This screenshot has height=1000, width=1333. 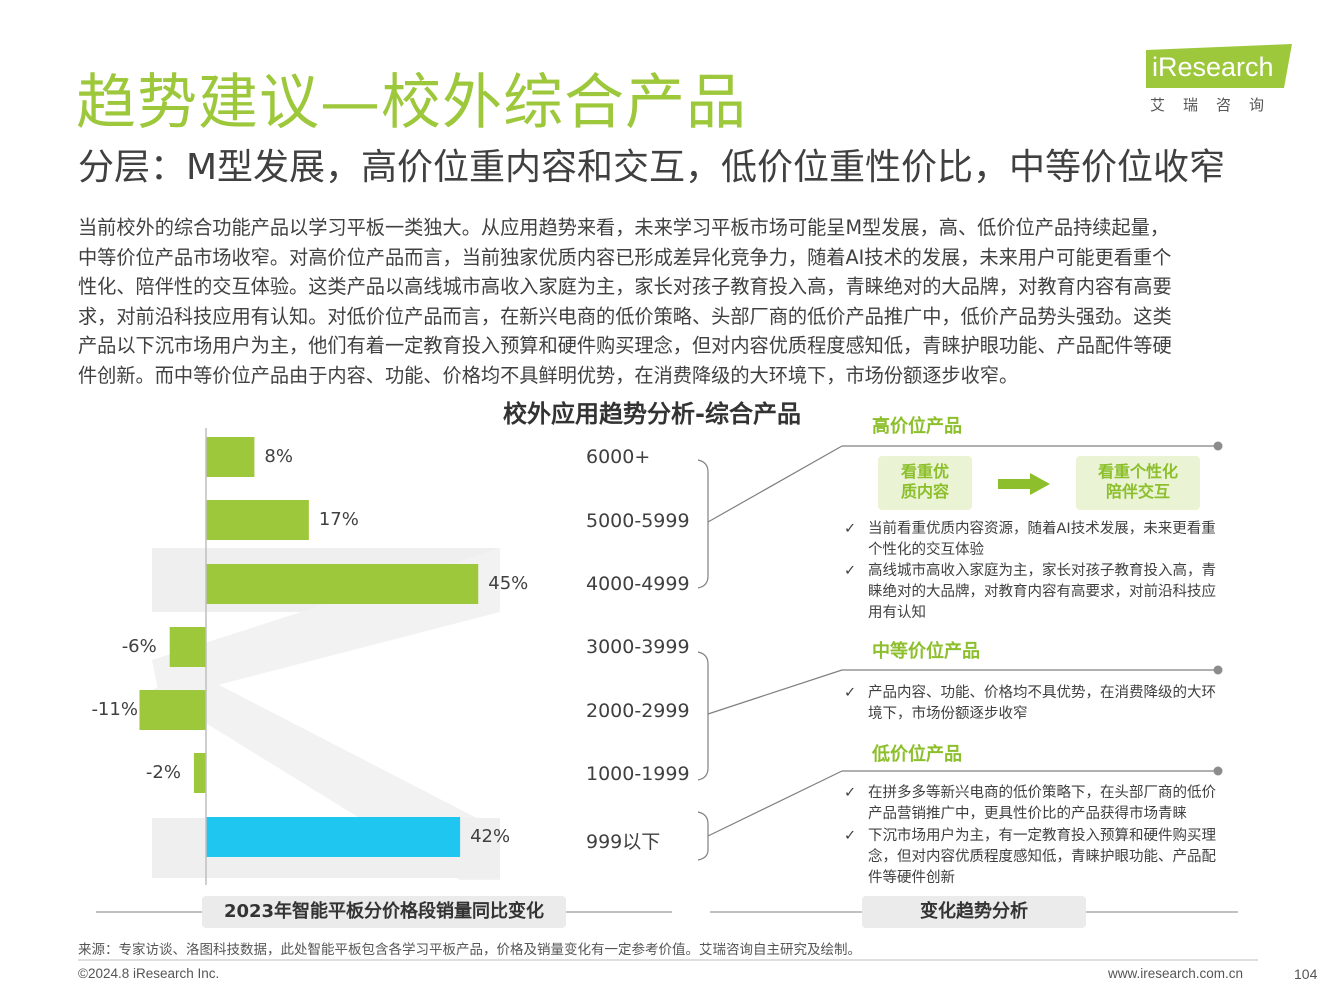 I want to click on logo-cn-name: 艾瑞咨询, so click(x=1216, y=105).